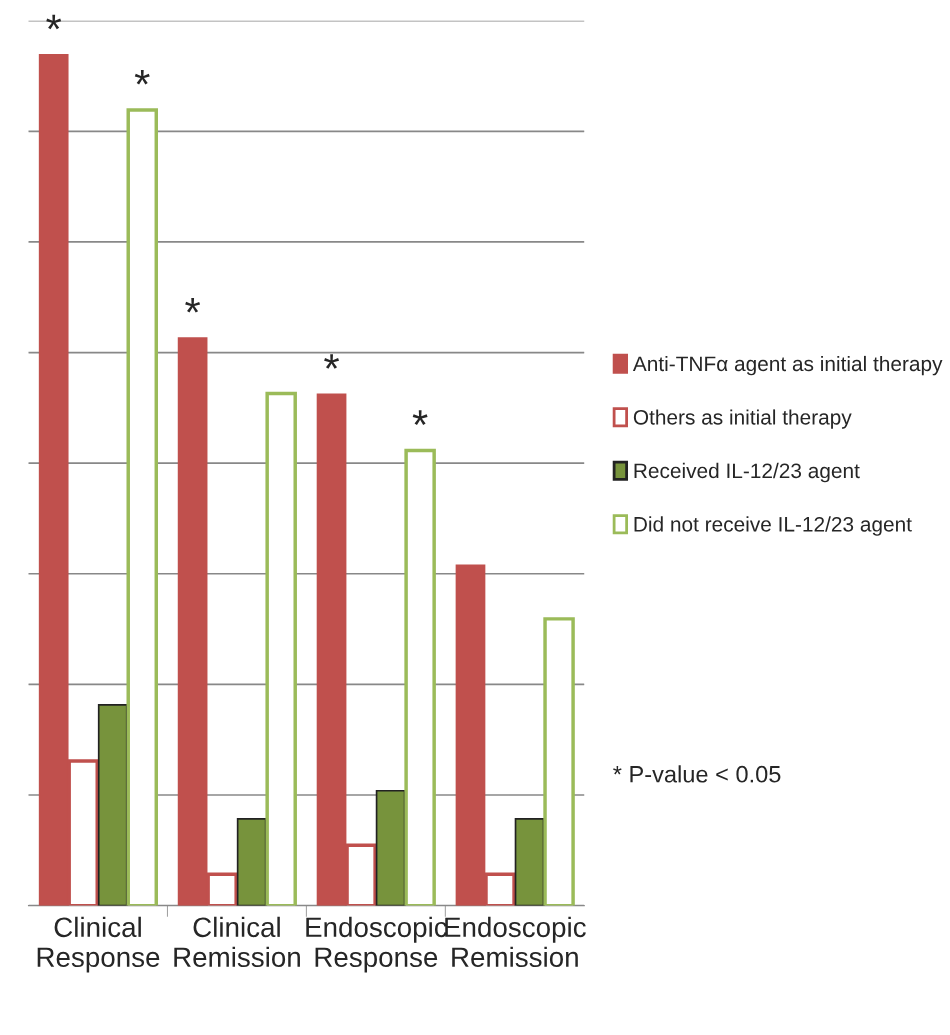  Describe the element at coordinates (747, 472) in the screenshot. I see `legend-label: Received IL-12/23 agent` at that location.